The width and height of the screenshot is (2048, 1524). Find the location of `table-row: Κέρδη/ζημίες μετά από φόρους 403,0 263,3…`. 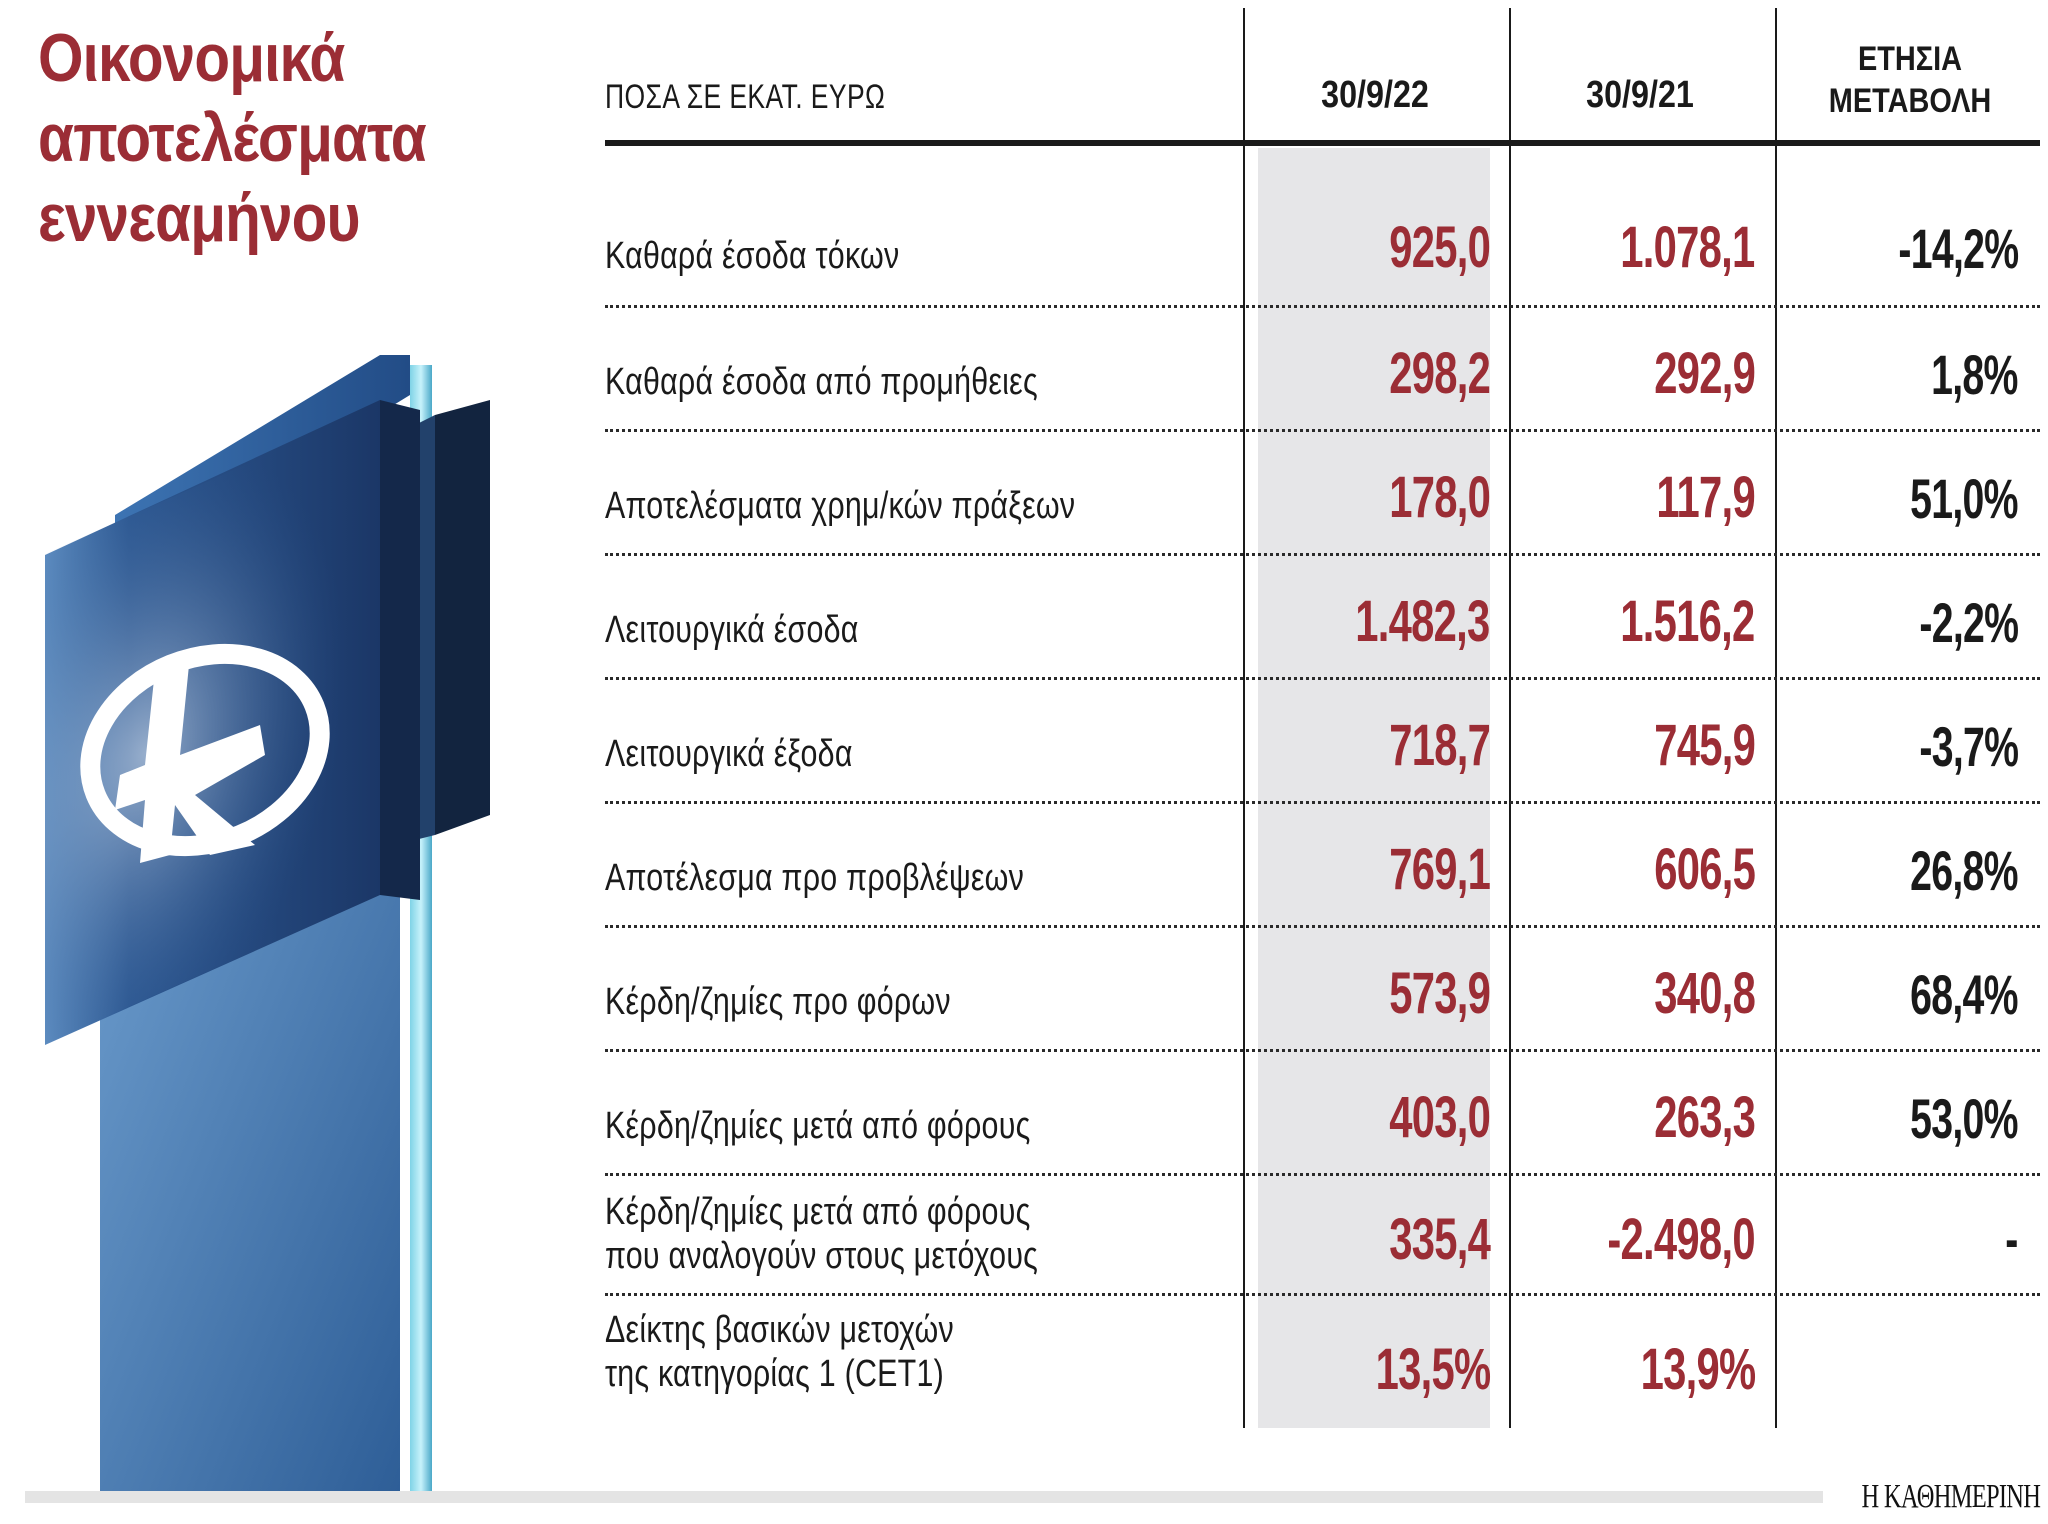

table-row: Κέρδη/ζημίες μετά από φόρους 403,0 263,3… is located at coordinates (1322, 1114).